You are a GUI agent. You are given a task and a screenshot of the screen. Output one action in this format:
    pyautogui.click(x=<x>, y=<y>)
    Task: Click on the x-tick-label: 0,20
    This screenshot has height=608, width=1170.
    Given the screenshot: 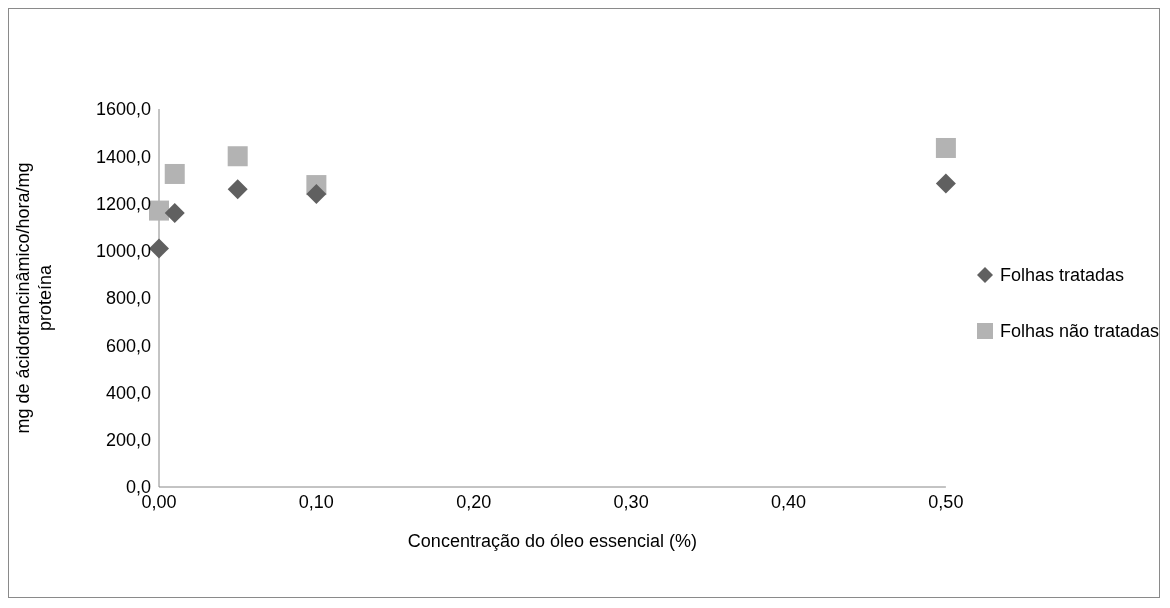 What is the action you would take?
    pyautogui.click(x=474, y=501)
    